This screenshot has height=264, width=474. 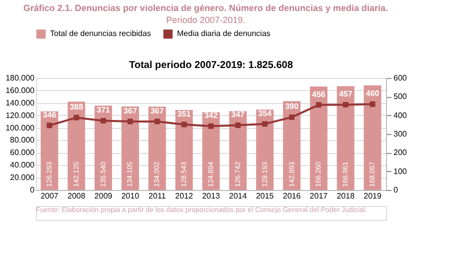 I want to click on data-label: 456, so click(x=319, y=94).